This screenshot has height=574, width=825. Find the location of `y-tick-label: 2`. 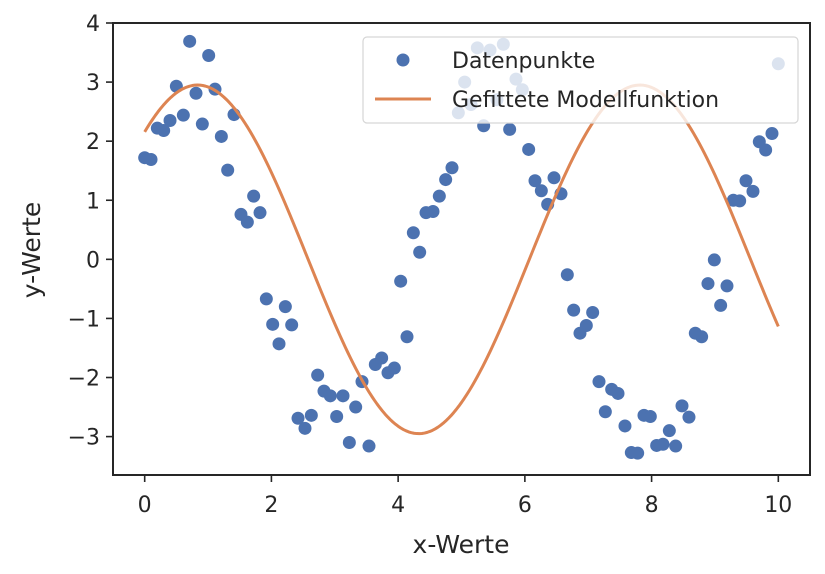

y-tick-label: 2 is located at coordinates (93, 142).